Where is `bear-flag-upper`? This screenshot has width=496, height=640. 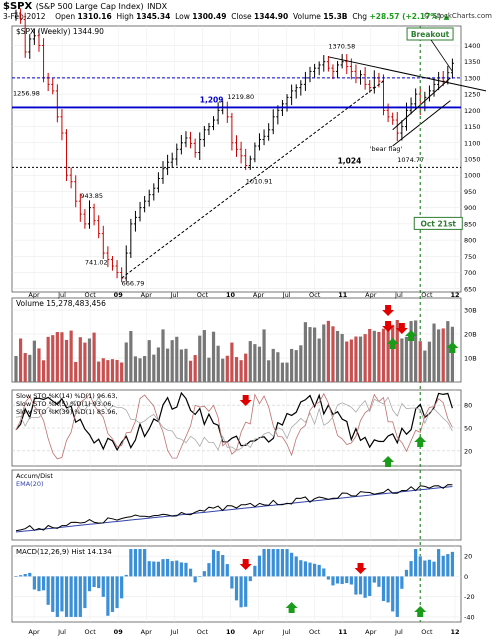
bear-flag-upper is located at coordinates (421, 104).